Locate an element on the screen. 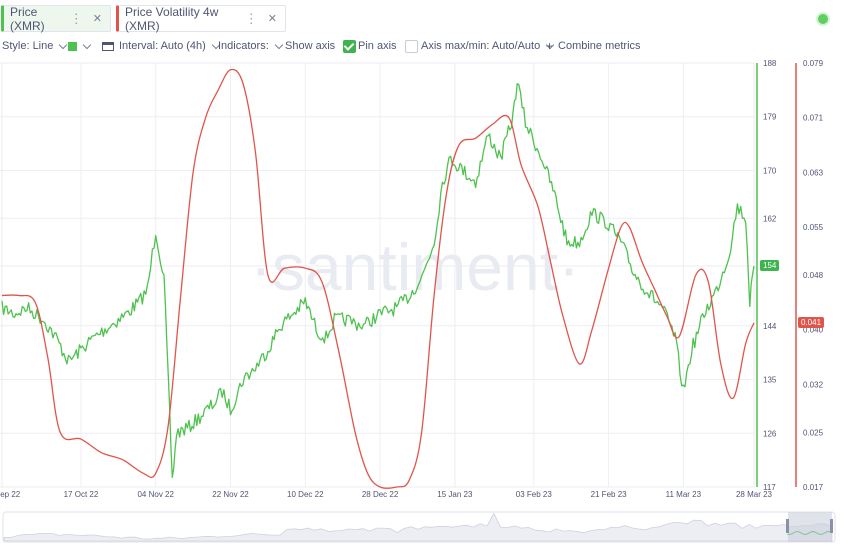 The height and width of the screenshot is (546, 850). range-navigator is located at coordinates (425, 527).